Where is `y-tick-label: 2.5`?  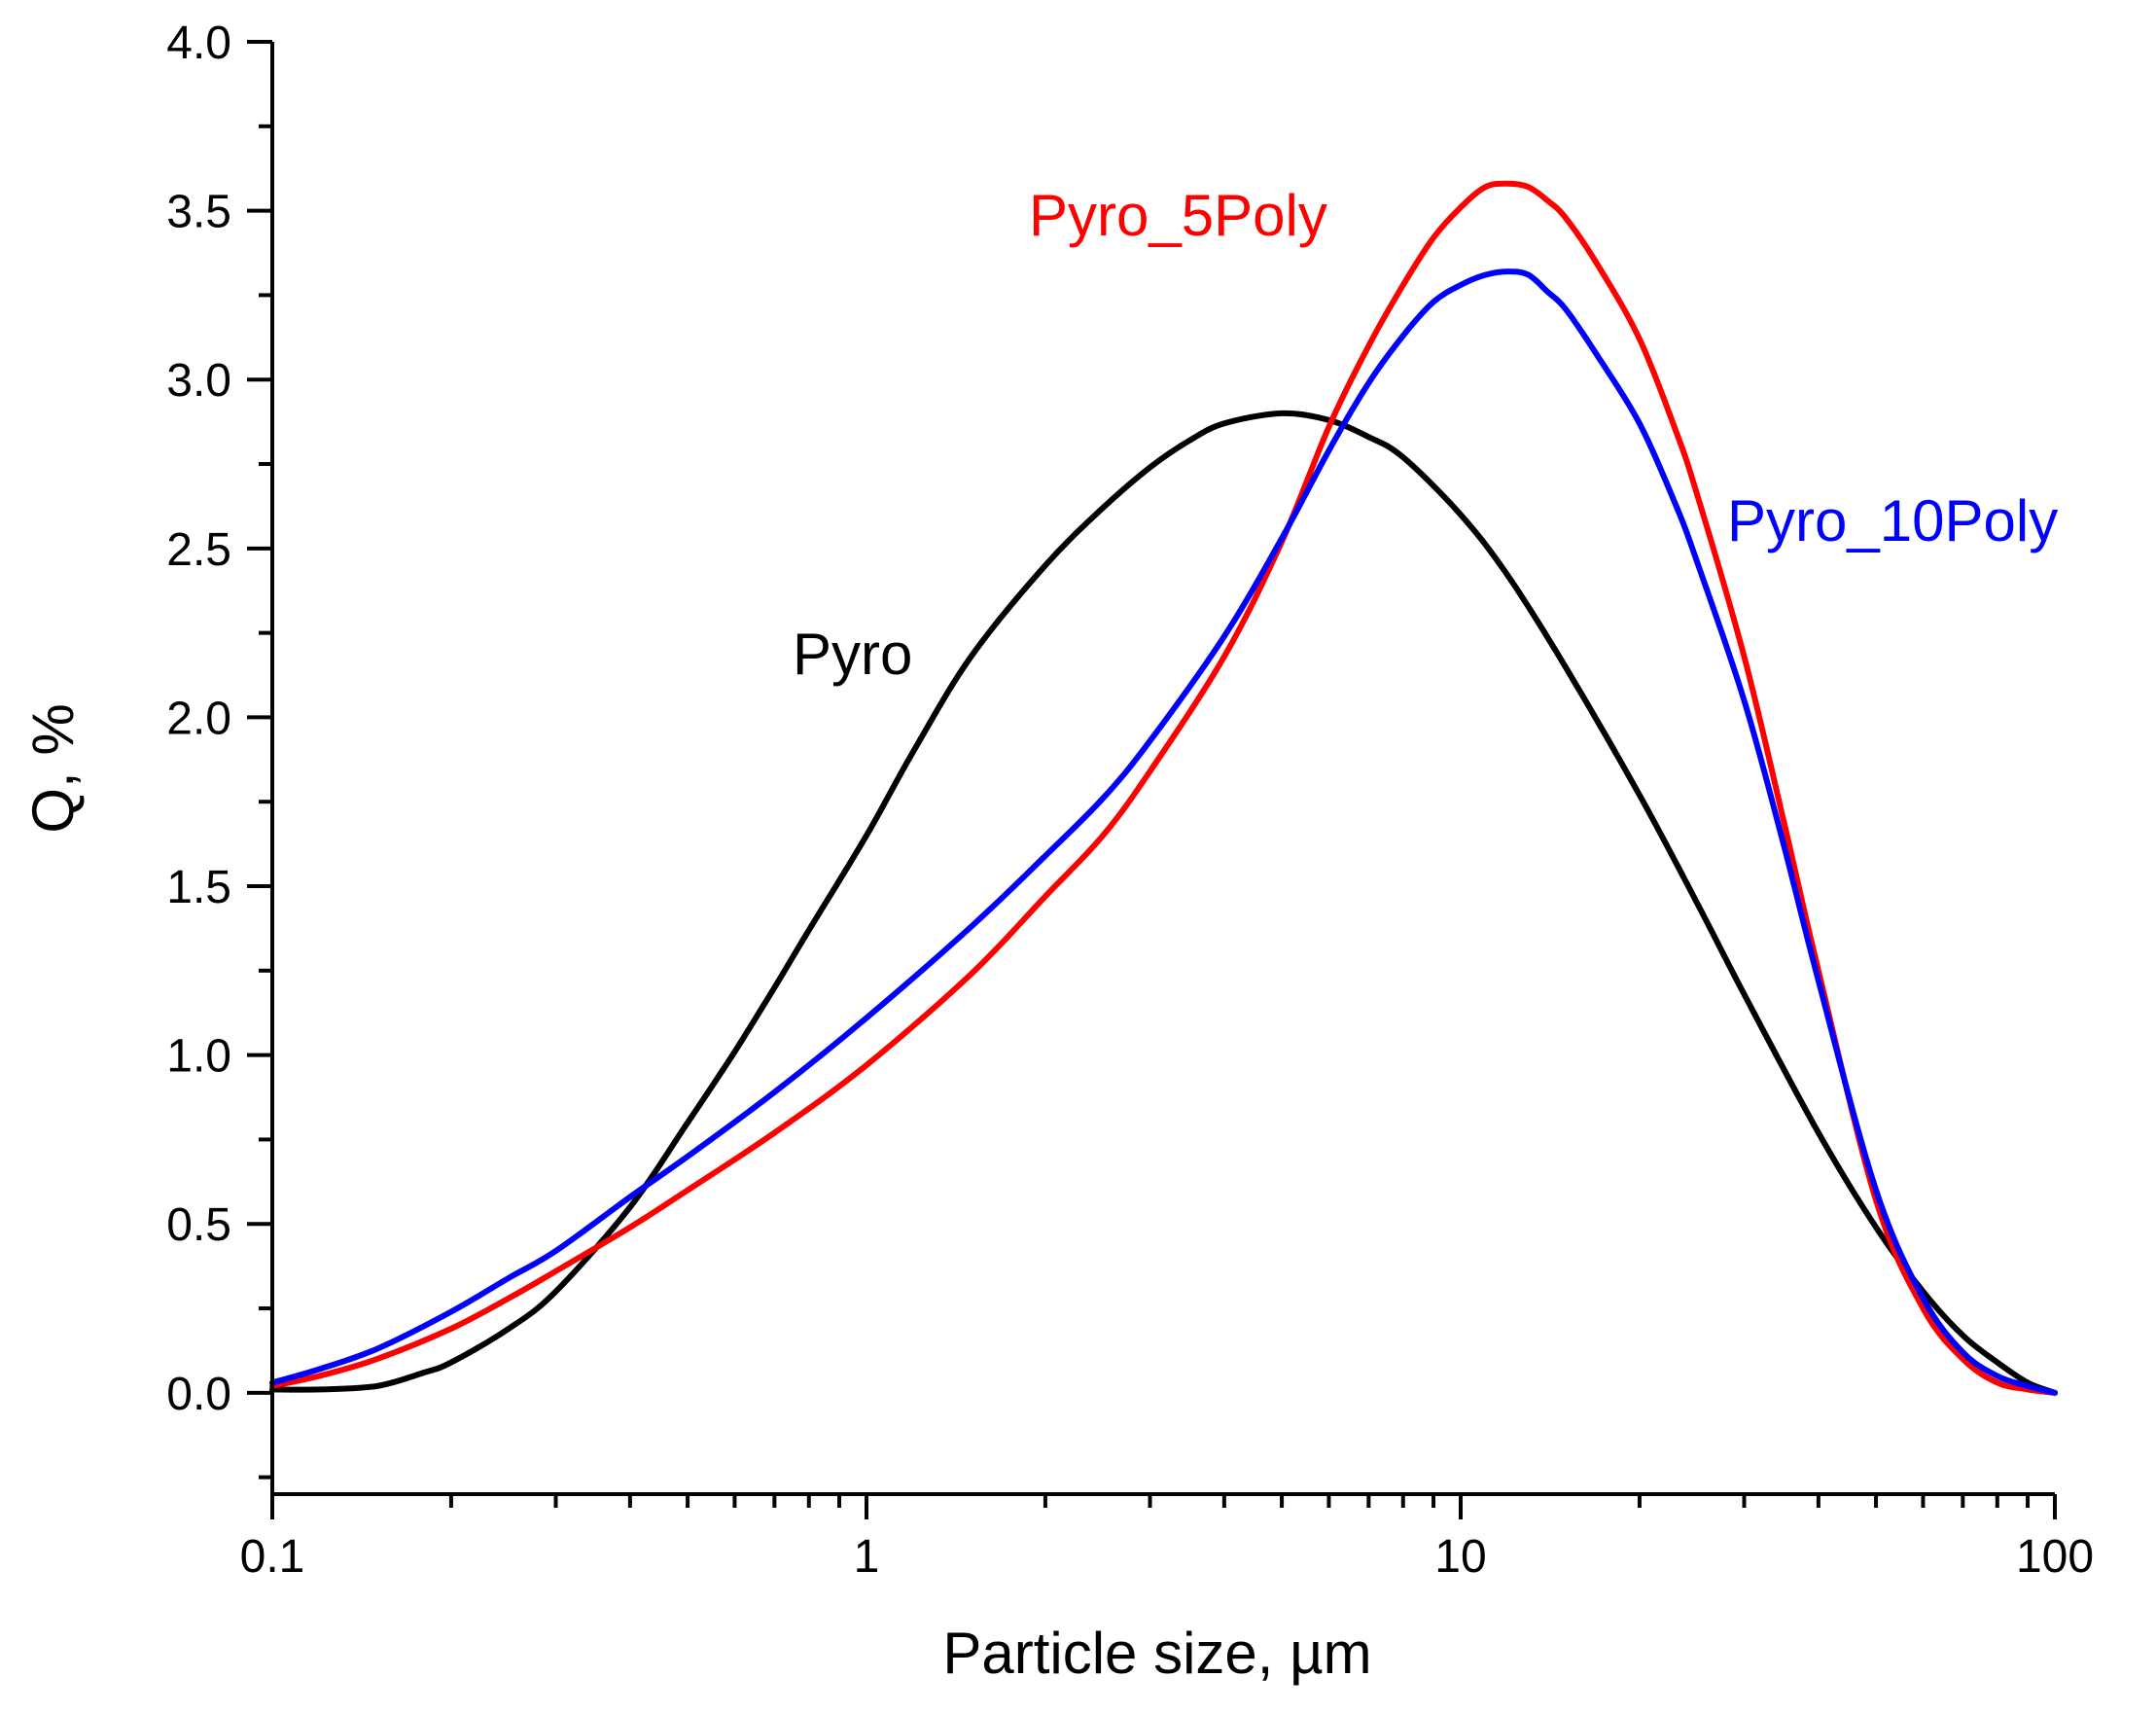
y-tick-label: 2.5 is located at coordinates (198, 550).